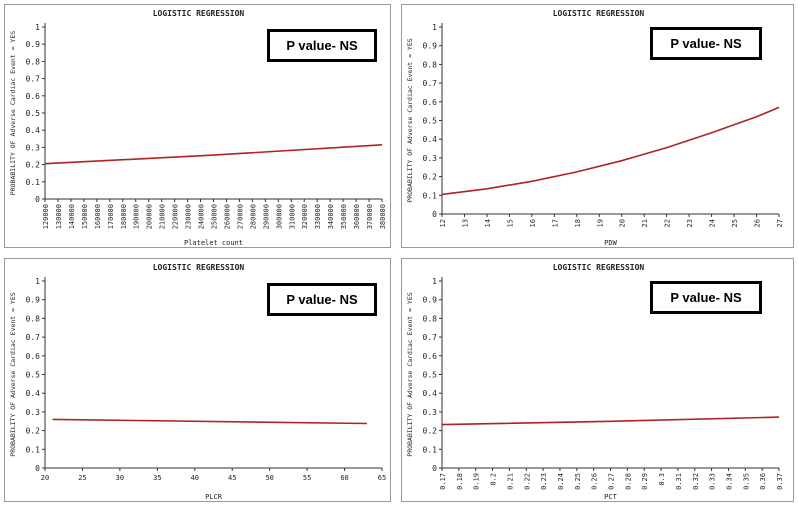  What do you see at coordinates (430, 102) in the screenshot?
I see `y-tick-label: 0.6` at bounding box center [430, 102].